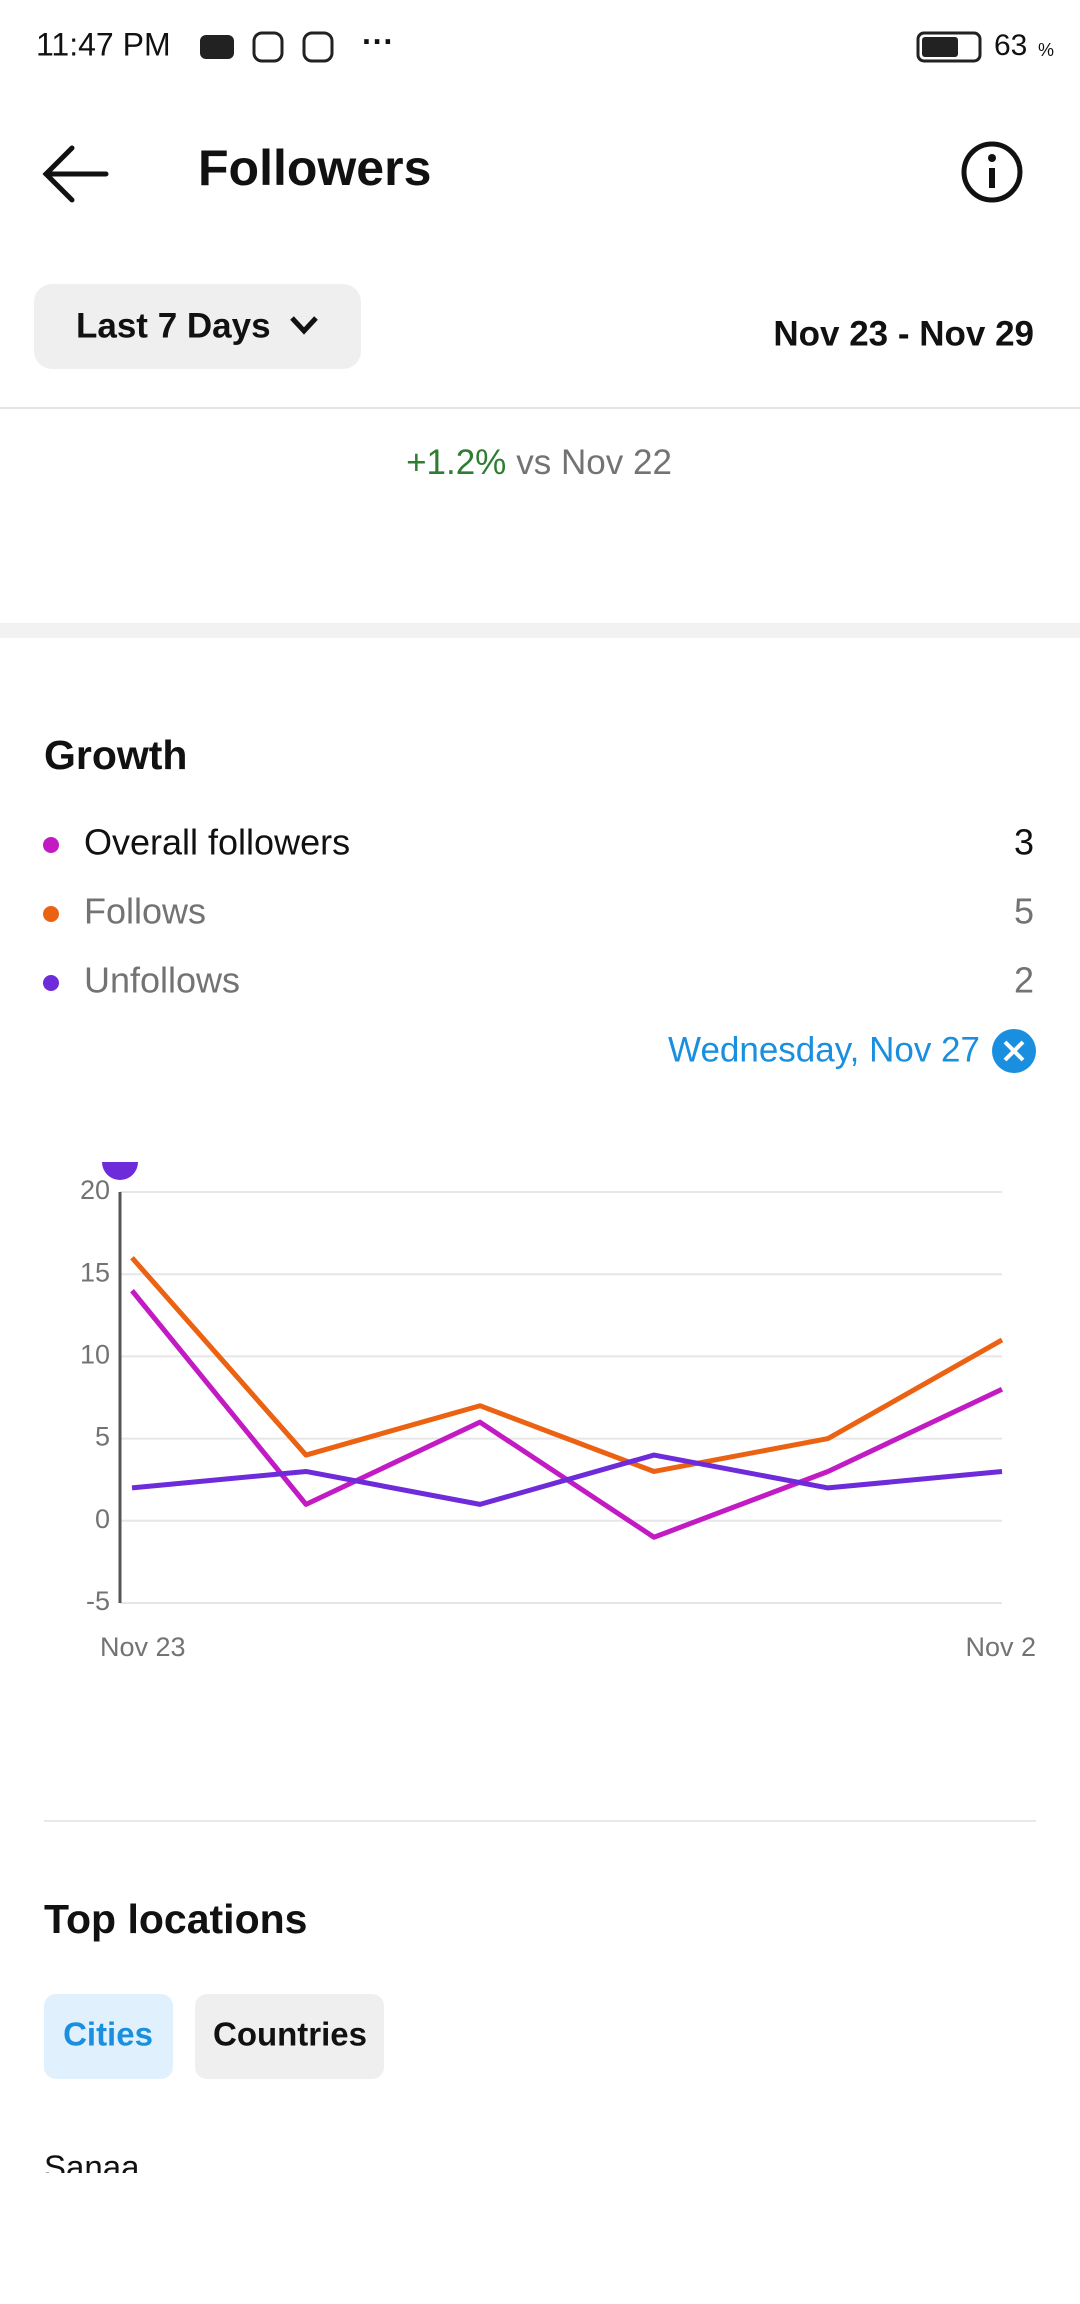  I want to click on tab-countries, so click(289, 2036).